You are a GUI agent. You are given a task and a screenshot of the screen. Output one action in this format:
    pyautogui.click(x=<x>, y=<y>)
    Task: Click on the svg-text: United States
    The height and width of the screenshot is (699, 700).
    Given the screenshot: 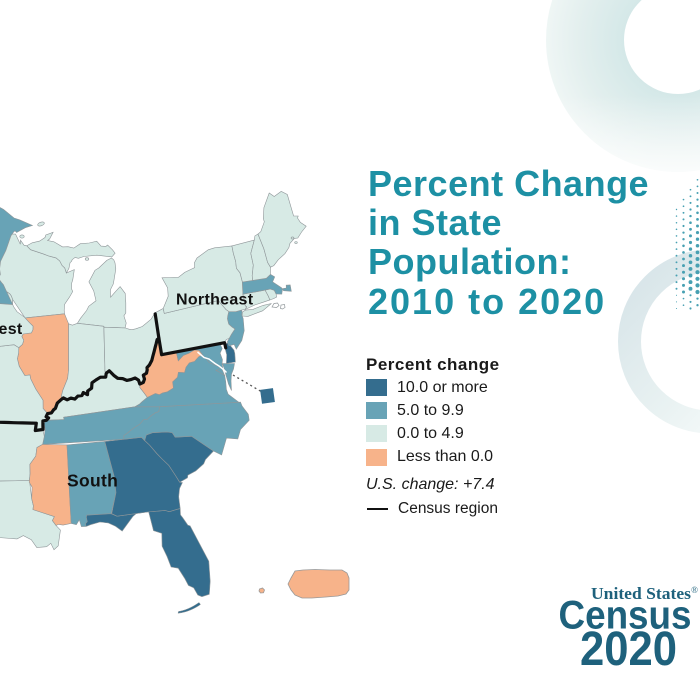 What is the action you would take?
    pyautogui.click(x=641, y=593)
    